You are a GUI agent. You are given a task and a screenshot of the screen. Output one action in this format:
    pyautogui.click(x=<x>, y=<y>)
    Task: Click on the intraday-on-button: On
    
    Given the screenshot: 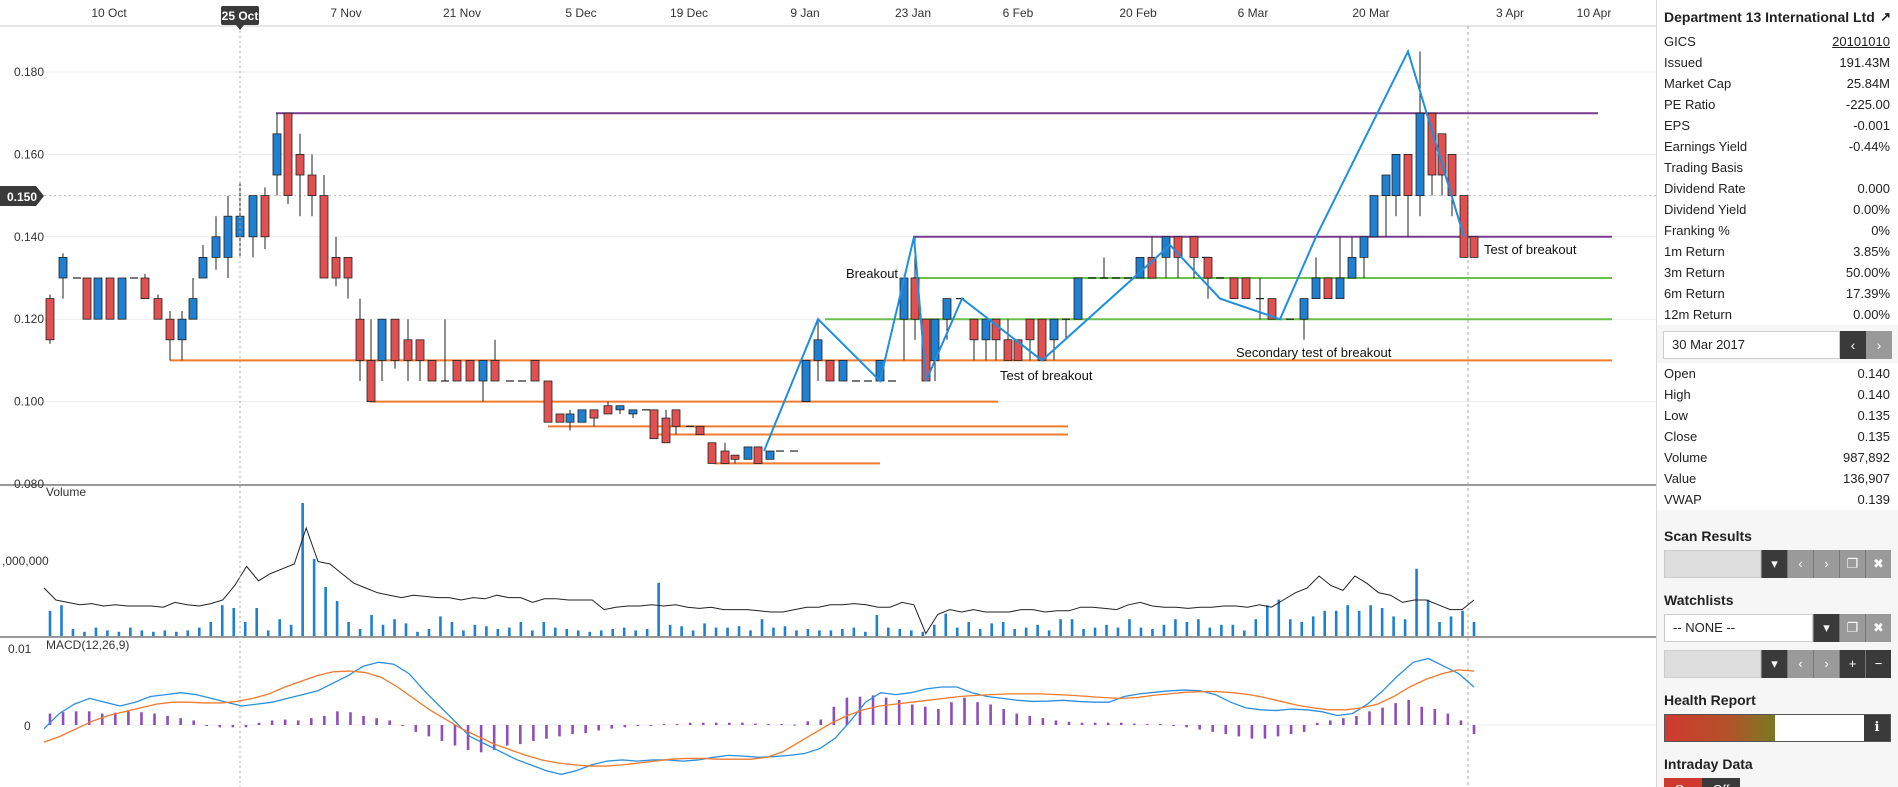 What is the action you would take?
    pyautogui.click(x=1683, y=782)
    